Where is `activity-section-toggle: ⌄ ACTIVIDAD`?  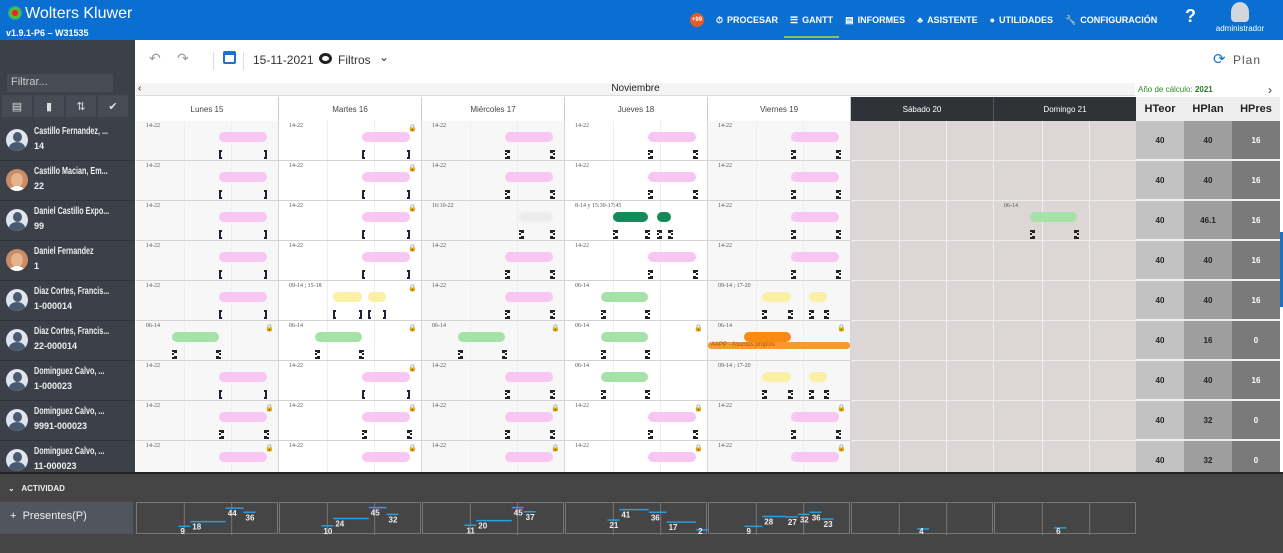
activity-section-toggle: ⌄ ACTIVIDAD is located at coordinates (36, 488).